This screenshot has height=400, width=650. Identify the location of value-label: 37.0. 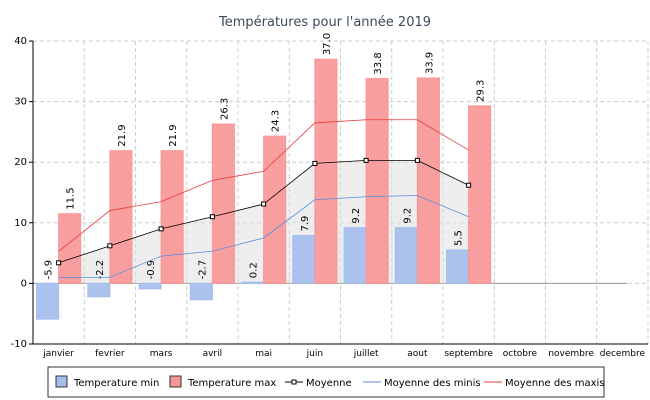
(327, 44).